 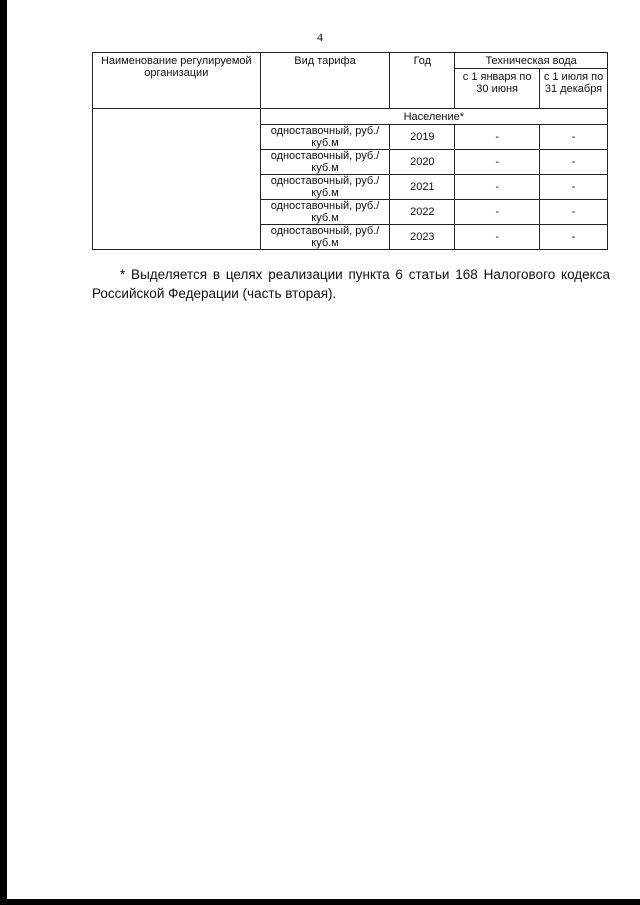 I want to click on table-row: одноставочный, руб./куб.м 2019 - -, so click(x=350, y=137).